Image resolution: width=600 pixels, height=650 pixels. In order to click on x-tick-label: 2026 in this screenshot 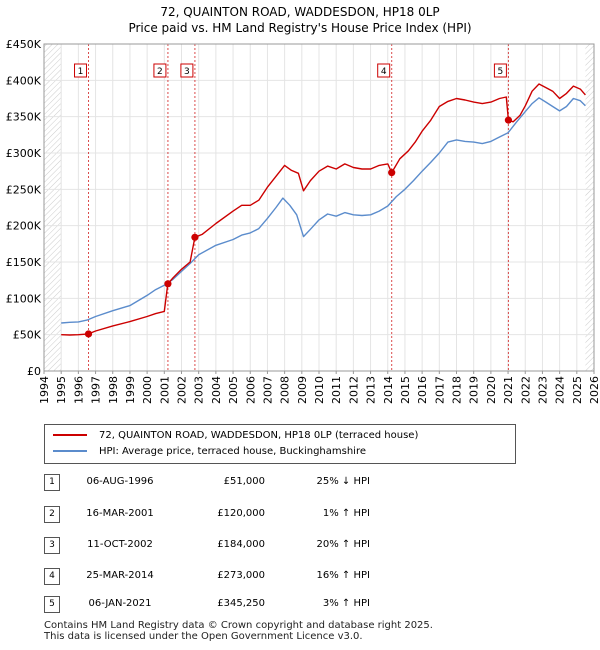, I will do `click(594, 390)`.